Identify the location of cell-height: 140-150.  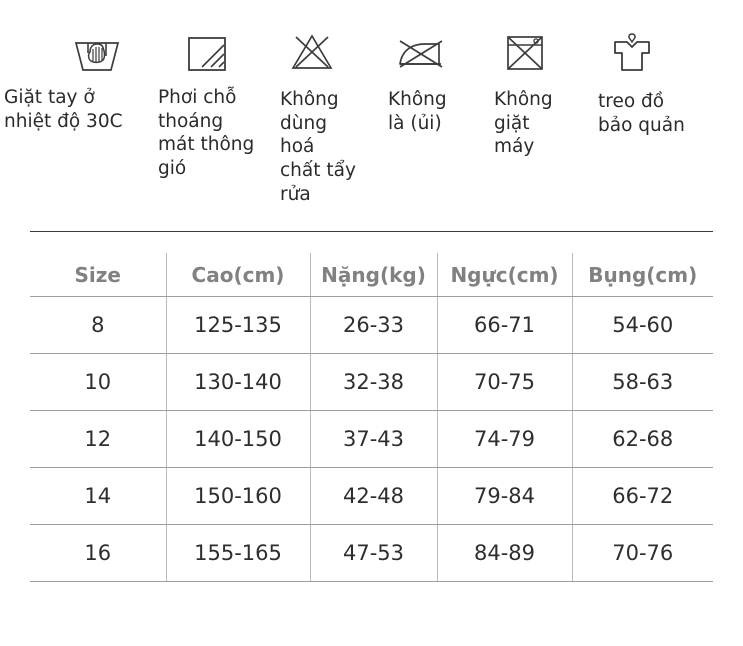
(238, 439).